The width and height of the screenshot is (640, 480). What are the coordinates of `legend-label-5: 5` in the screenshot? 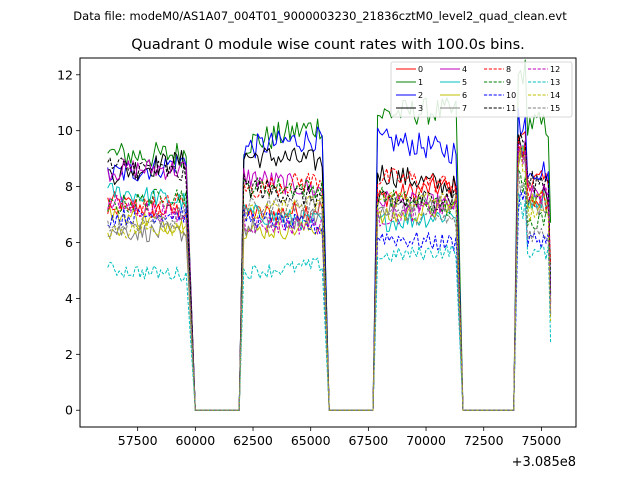 It's located at (464, 82).